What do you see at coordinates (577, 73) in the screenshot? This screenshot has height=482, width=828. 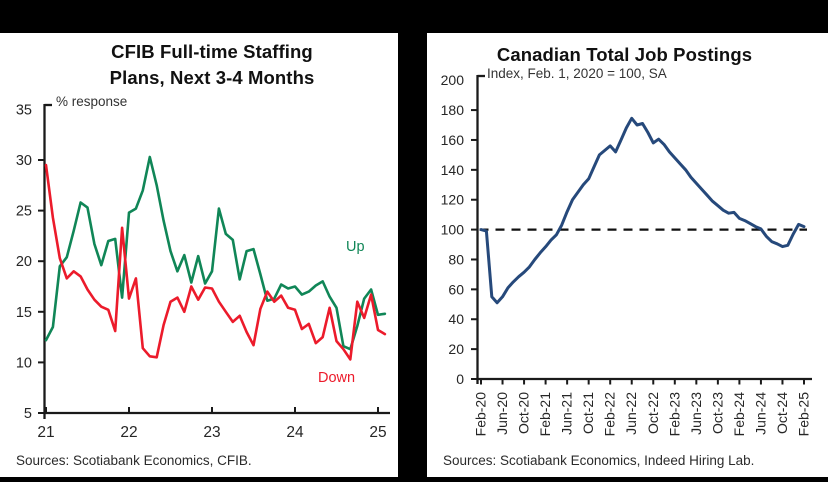 I see `right-chart-axis-note: Index, Feb. 1, 2020 = 100, SA` at bounding box center [577, 73].